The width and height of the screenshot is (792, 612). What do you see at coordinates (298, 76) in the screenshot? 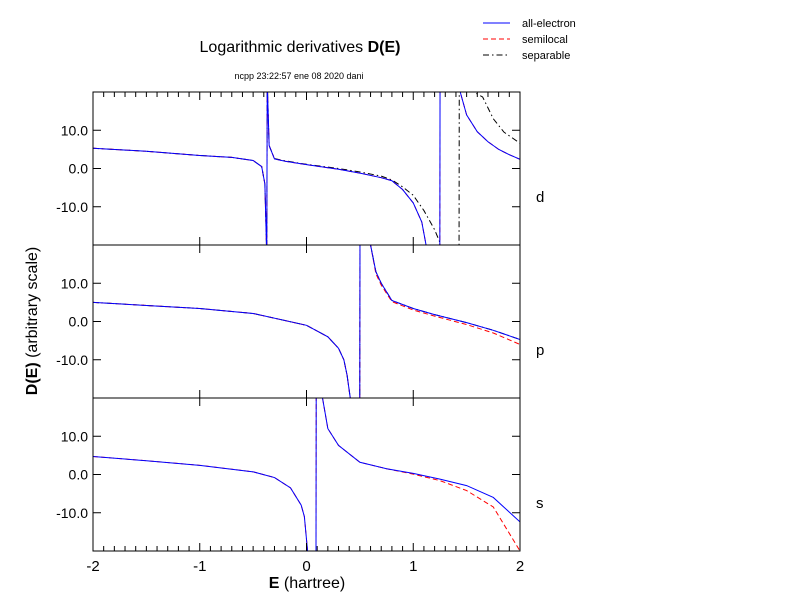
I see `chart-subtitle: ncpp 23:22:57 ene 08 2020 dani` at bounding box center [298, 76].